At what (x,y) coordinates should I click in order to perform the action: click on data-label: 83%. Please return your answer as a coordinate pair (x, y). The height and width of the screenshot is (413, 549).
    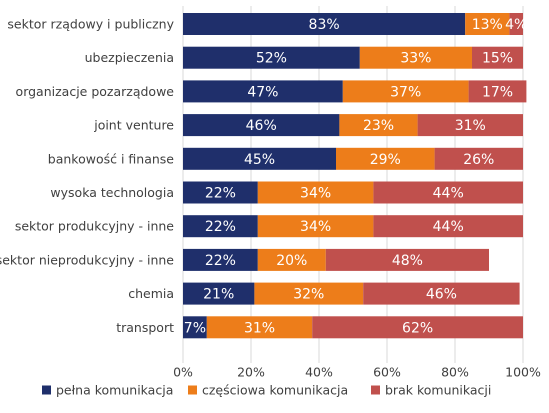
    Looking at the image, I should click on (324, 25).